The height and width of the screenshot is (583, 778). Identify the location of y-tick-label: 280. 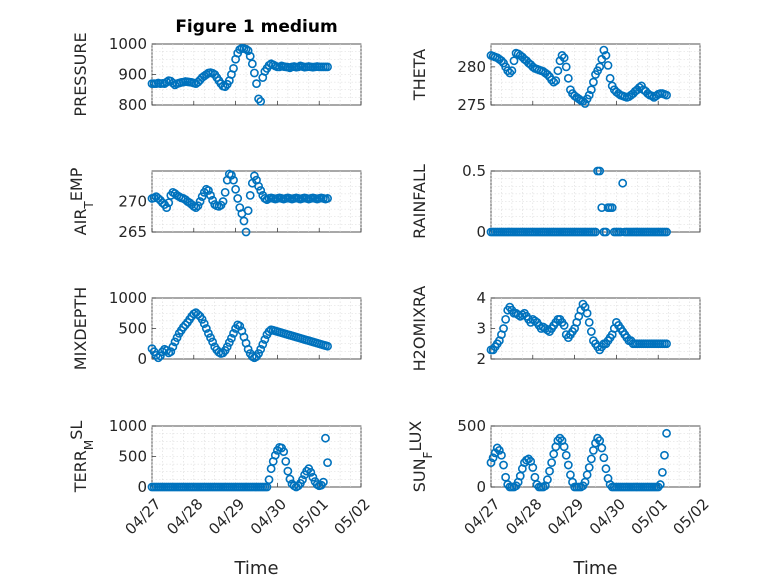
(471, 67).